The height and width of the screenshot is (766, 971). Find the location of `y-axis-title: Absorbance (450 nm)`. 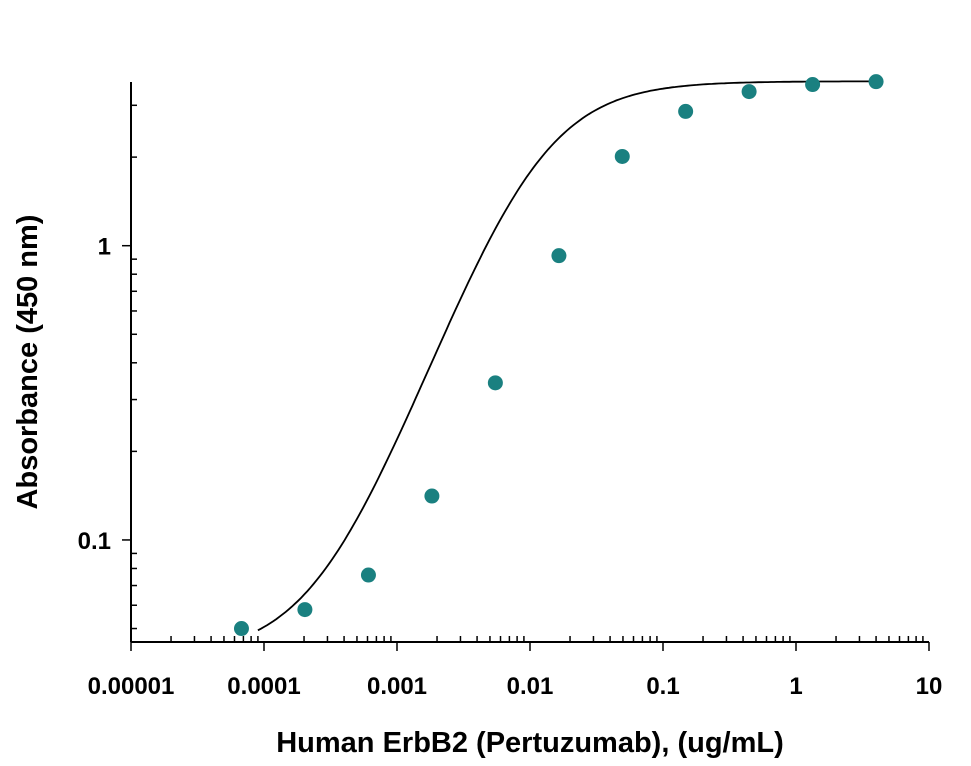

y-axis-title: Absorbance (450 nm) is located at coordinates (28, 362).